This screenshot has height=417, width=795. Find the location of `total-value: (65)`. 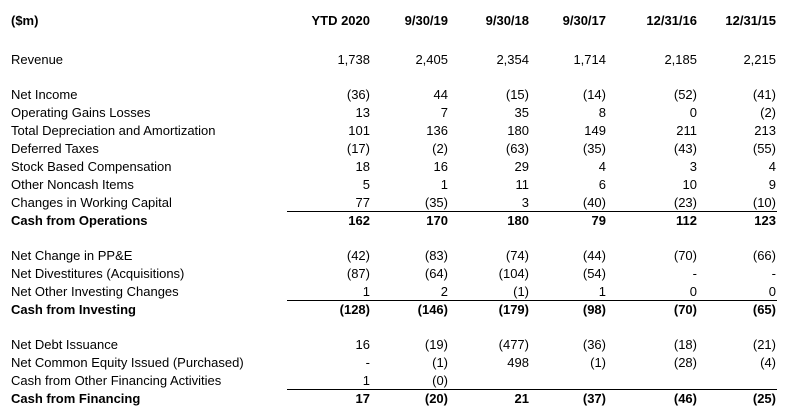

total-value: (65) is located at coordinates (764, 309).